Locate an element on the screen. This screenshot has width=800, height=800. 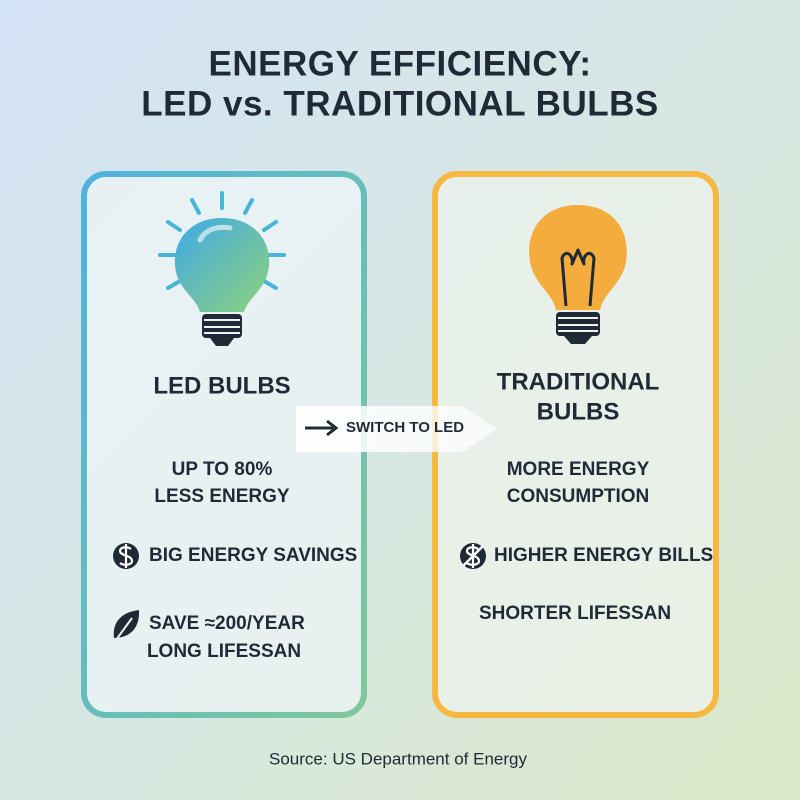
card-title: BULBS is located at coordinates (578, 411).